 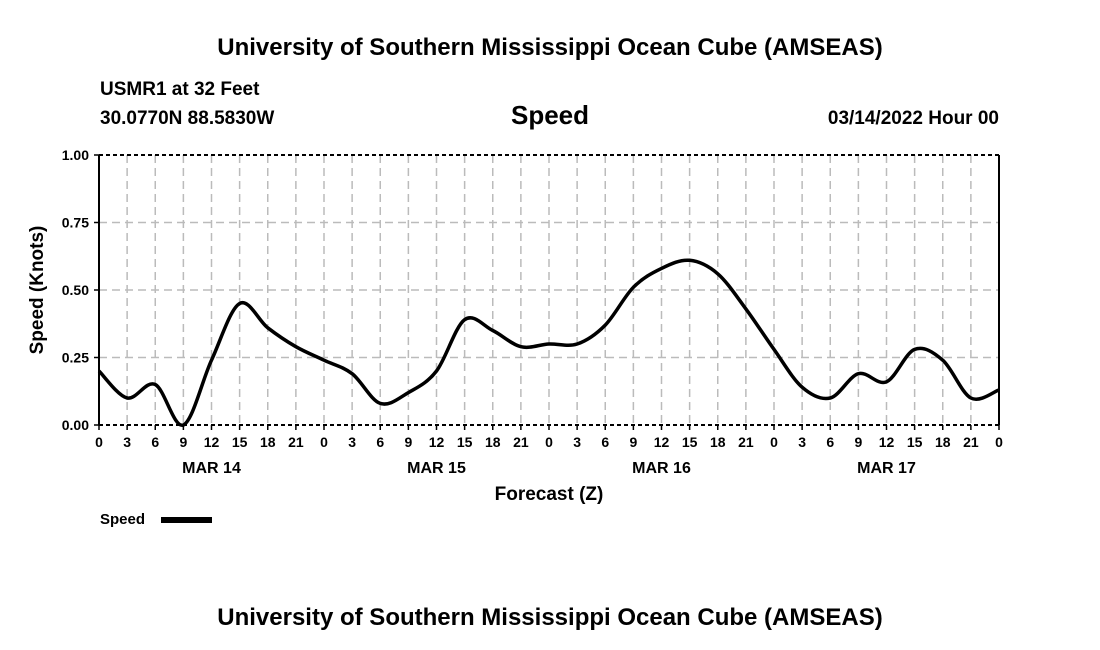 I want to click on y-tick-label: 0.75, so click(x=75, y=223).